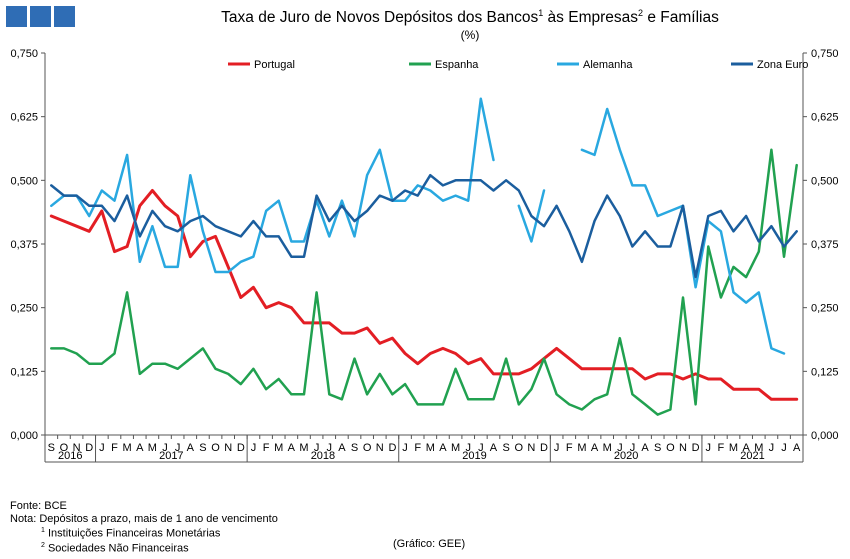  I want to click on year-label: 2020, so click(626, 456).